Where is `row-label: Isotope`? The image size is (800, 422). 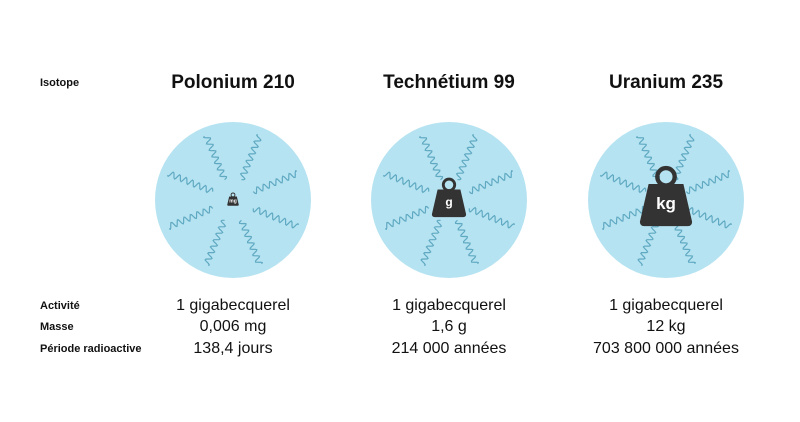
row-label: Isotope is located at coordinates (59, 83).